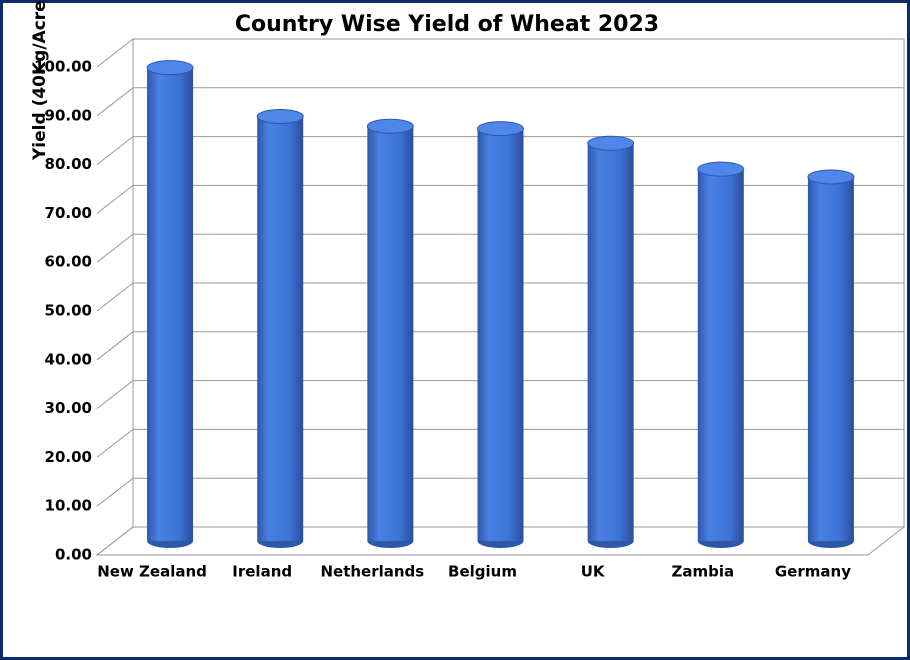  What do you see at coordinates (152, 572) in the screenshot?
I see `x-tick-label: New Zealand` at bounding box center [152, 572].